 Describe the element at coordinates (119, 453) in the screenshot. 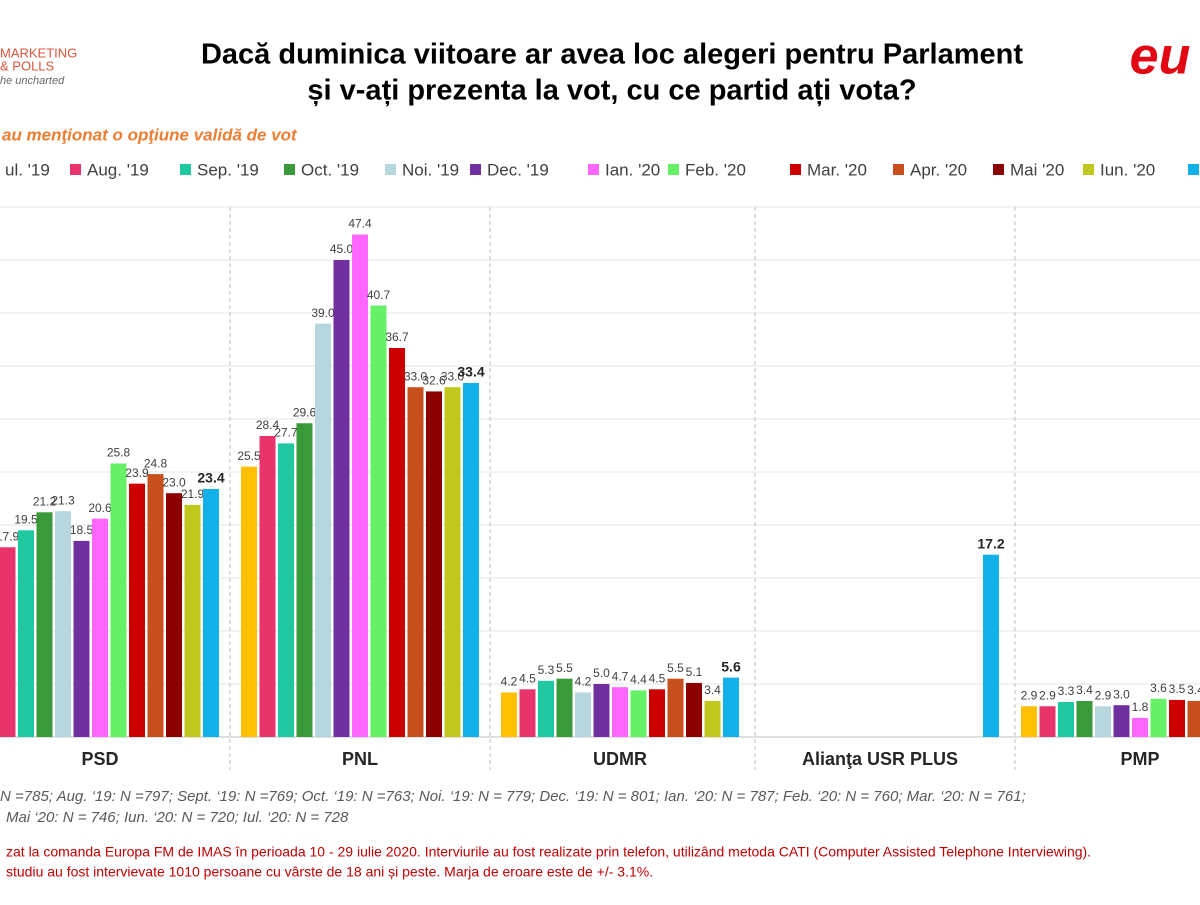

I see `value-label: 25.8` at that location.